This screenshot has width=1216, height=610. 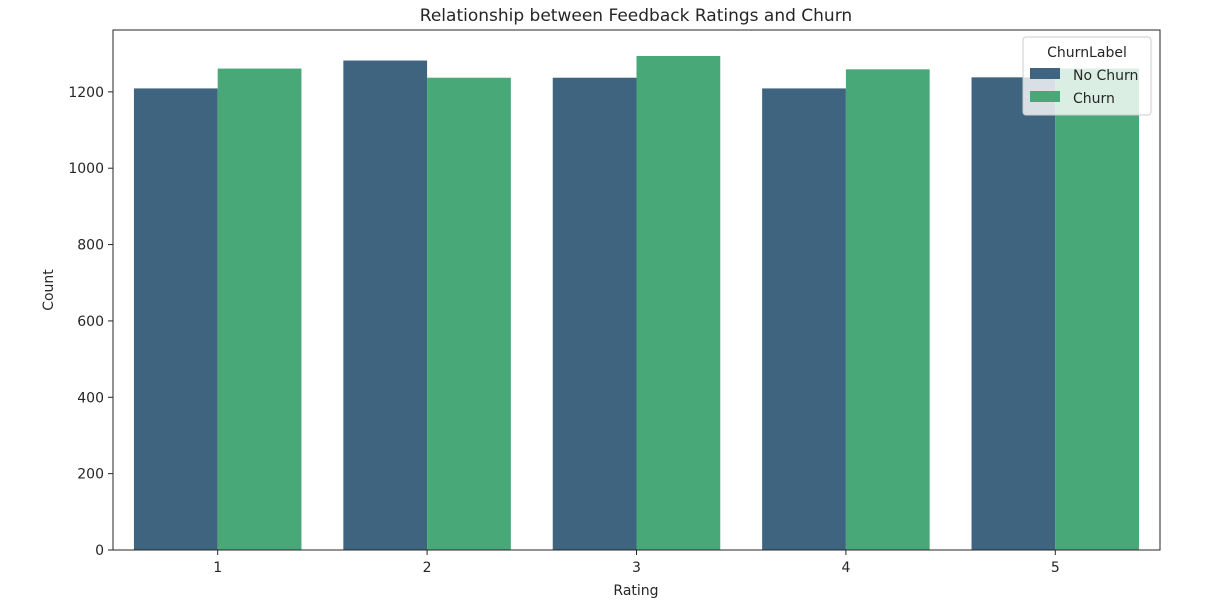 I want to click on legend: ChurnLabel No Churn Churn, so click(x=1087, y=76).